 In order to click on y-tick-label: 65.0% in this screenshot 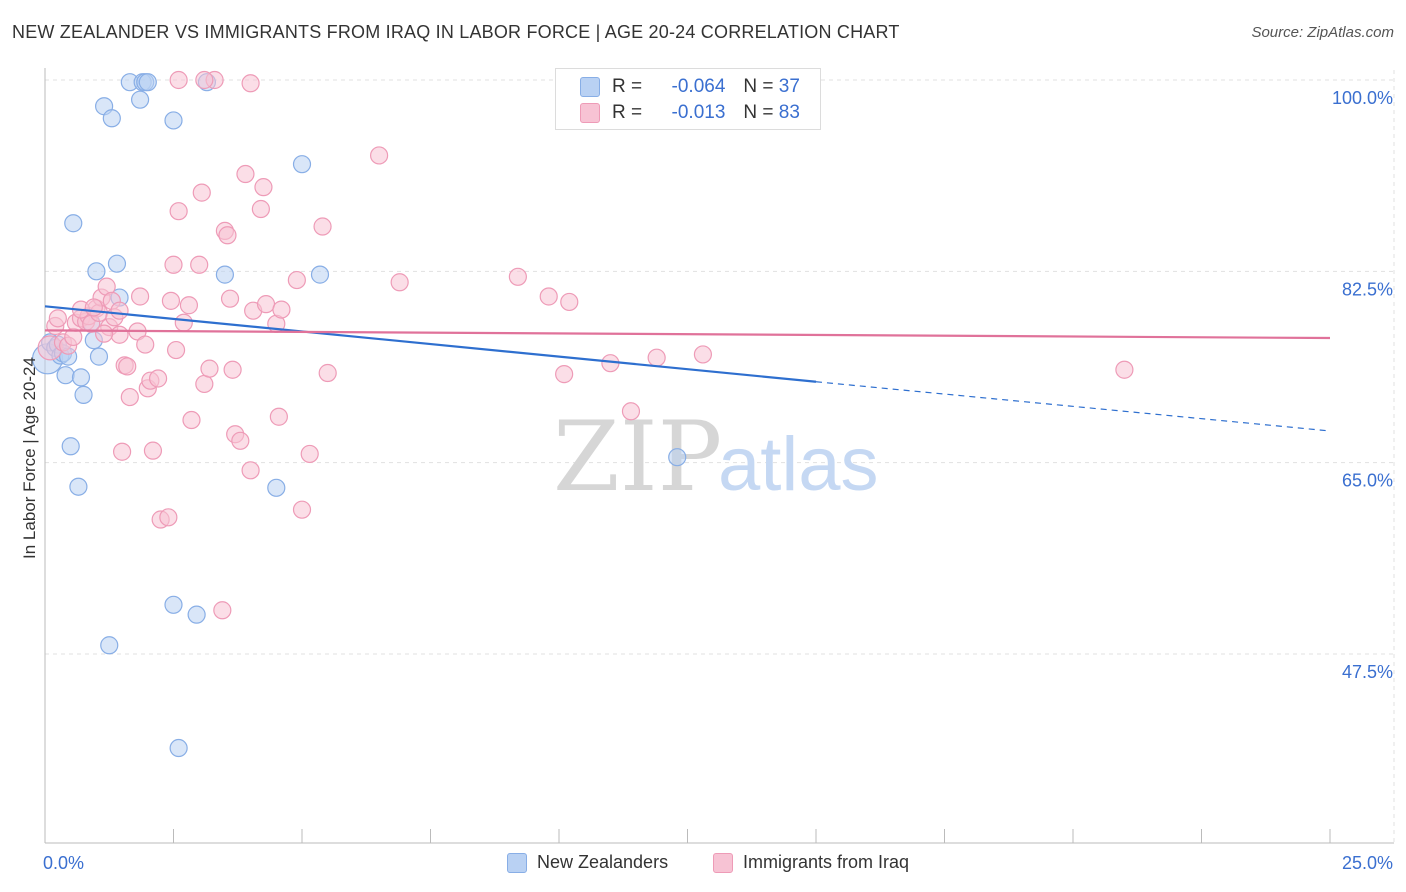, I will do `click(1367, 481)`.